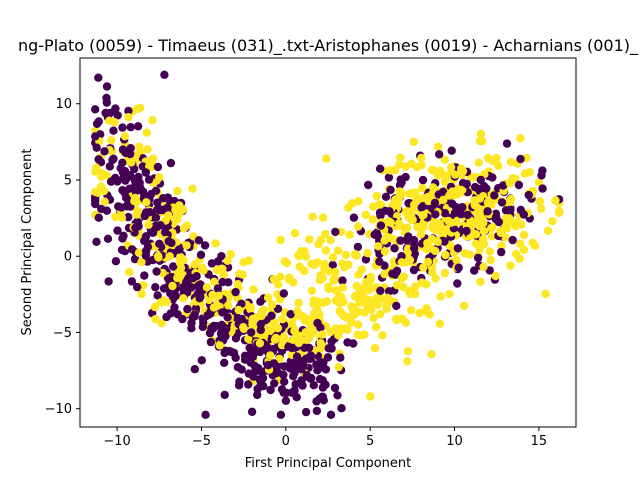 The image size is (640, 480). Describe the element at coordinates (201, 441) in the screenshot. I see `x-tick-label: −5` at that location.